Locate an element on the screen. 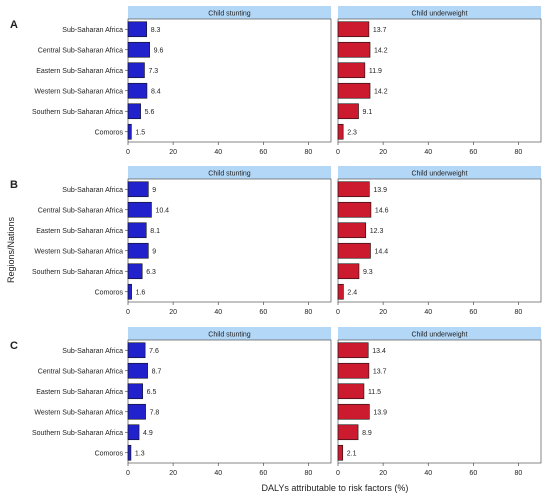 This screenshot has width=550, height=500. data-label: 11.9 is located at coordinates (375, 71).